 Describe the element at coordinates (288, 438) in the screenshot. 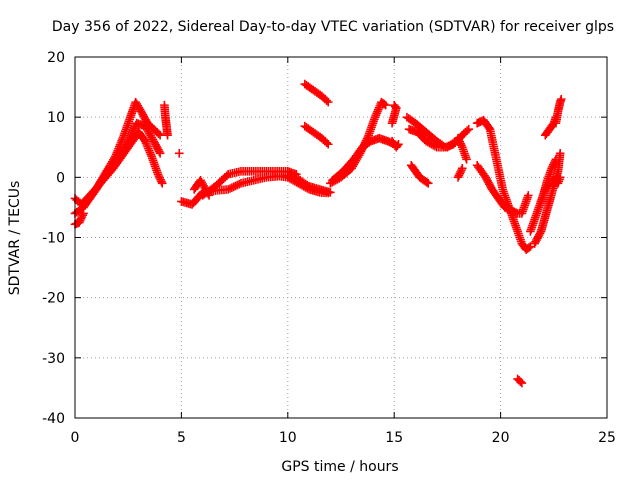

I see `x-tick-label: 10` at that location.